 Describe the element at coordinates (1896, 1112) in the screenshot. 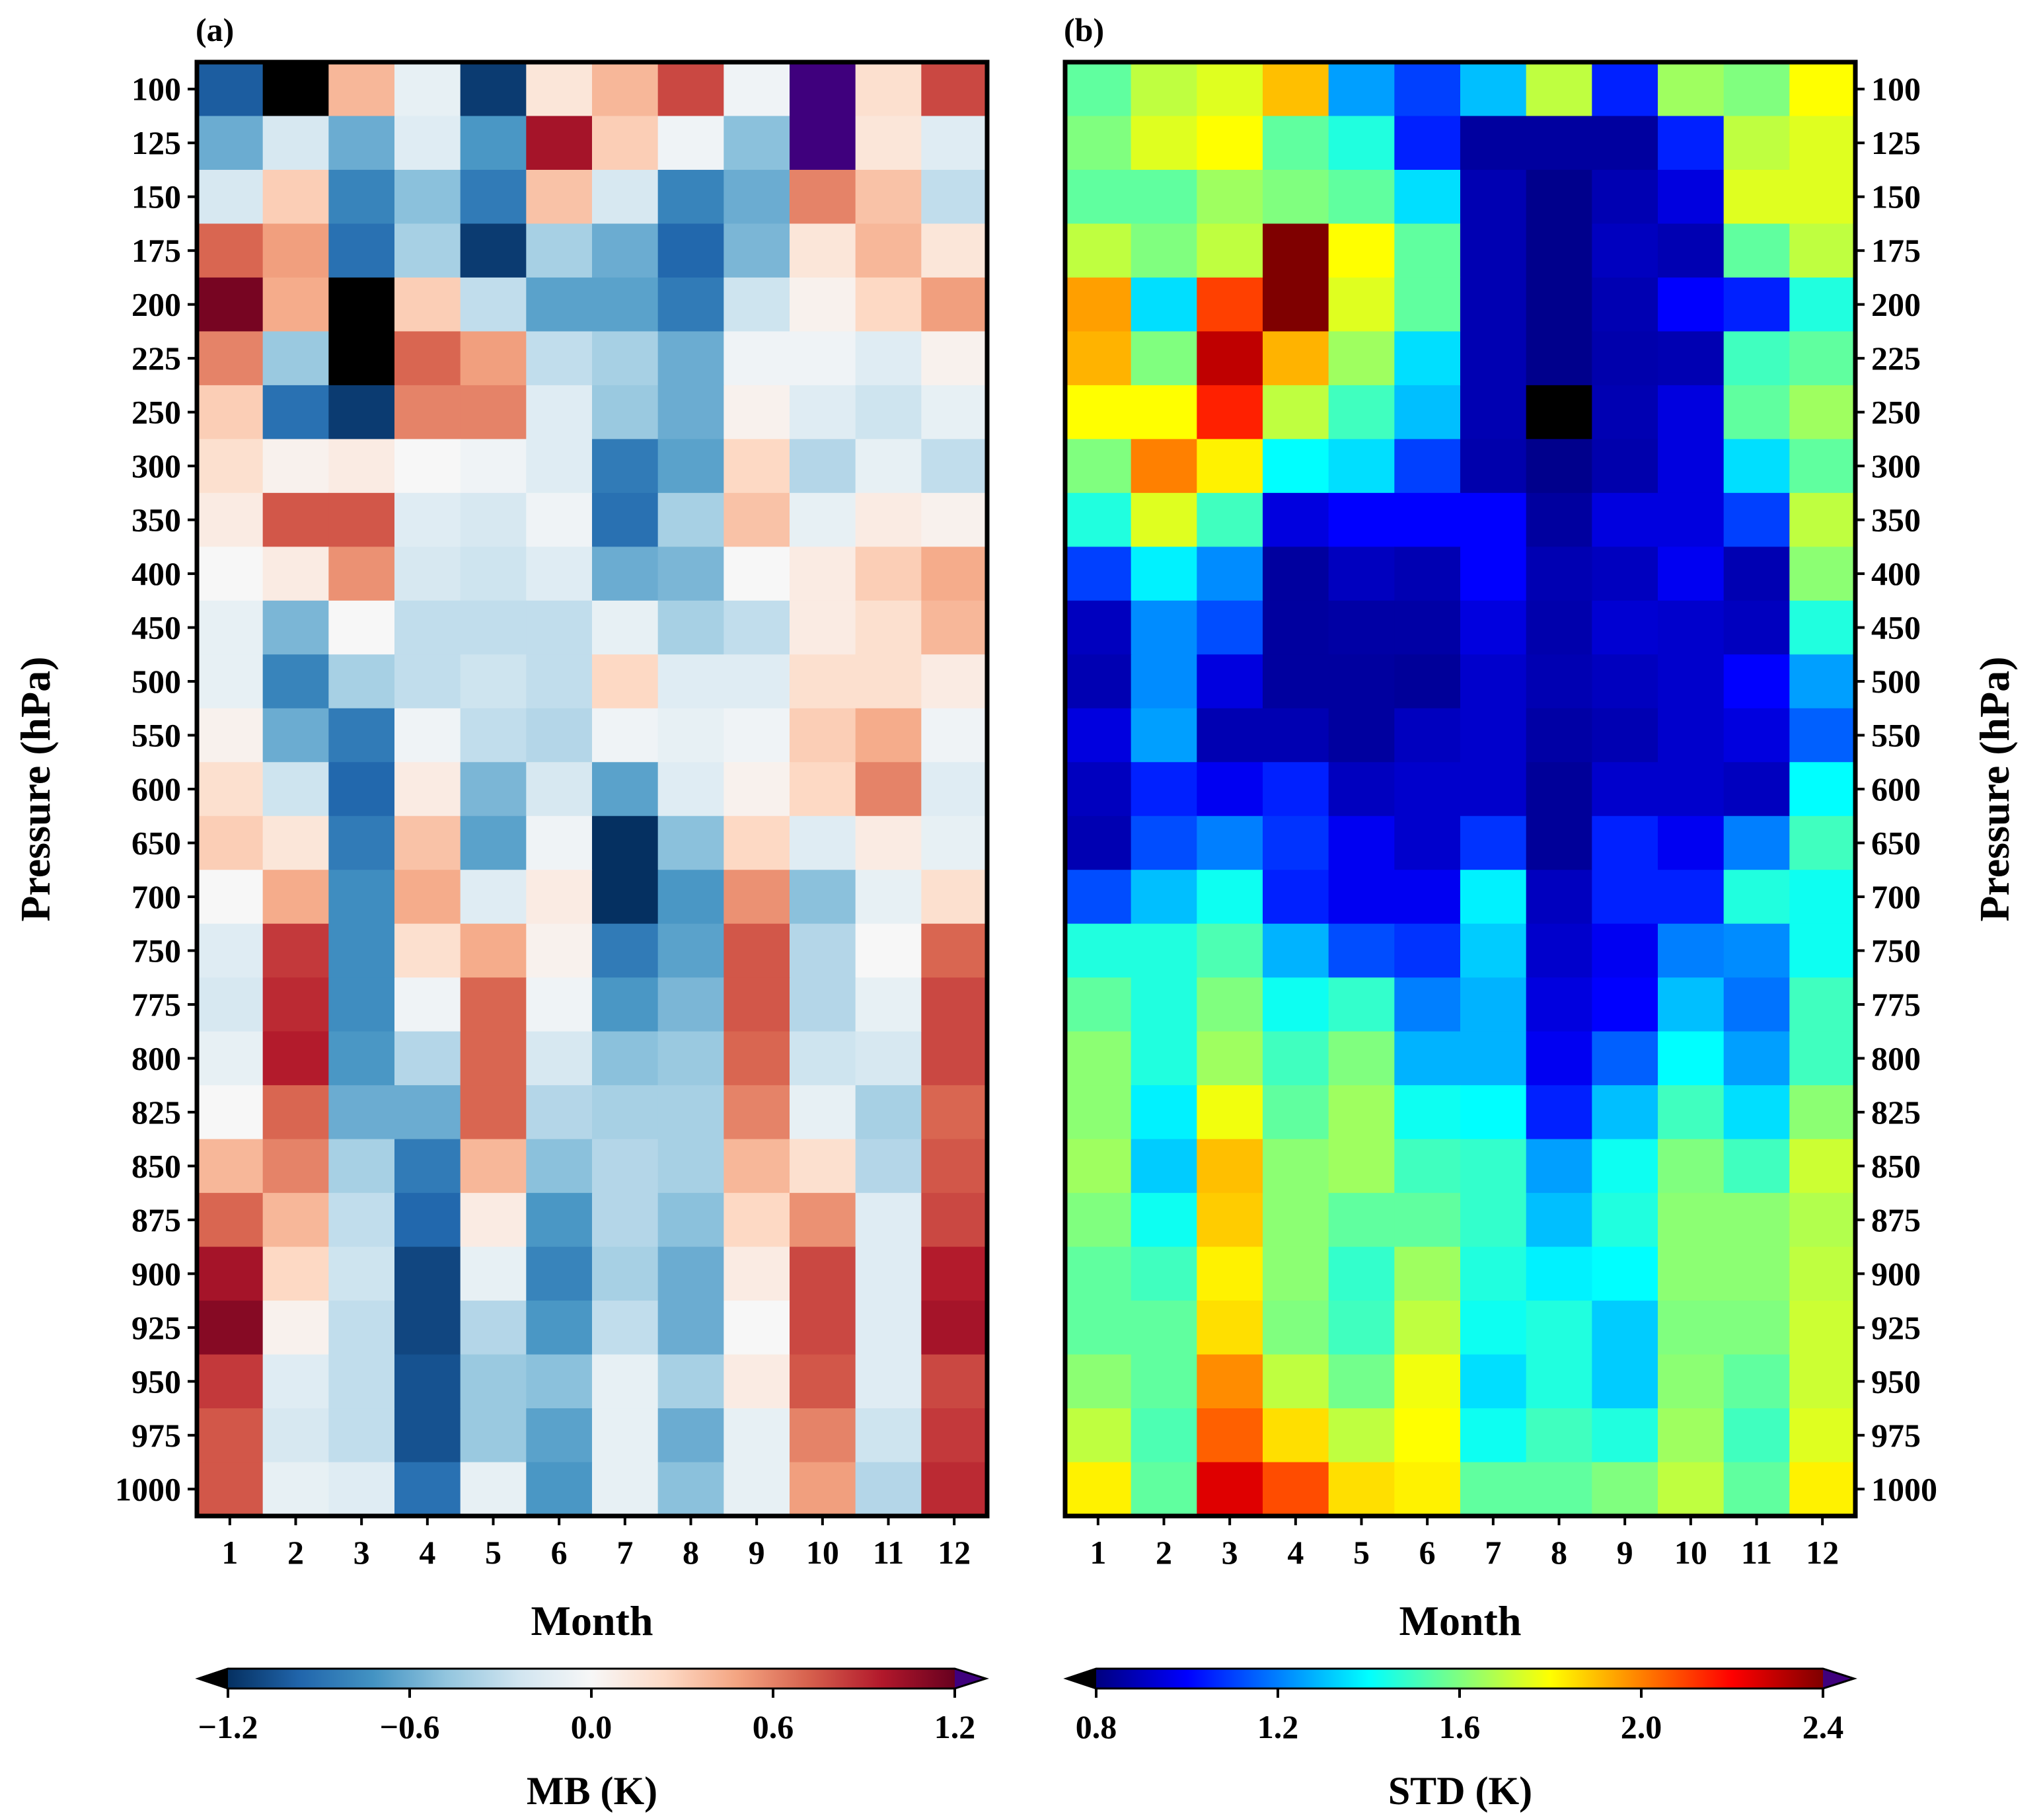

I see `y-tick-label: 825` at that location.